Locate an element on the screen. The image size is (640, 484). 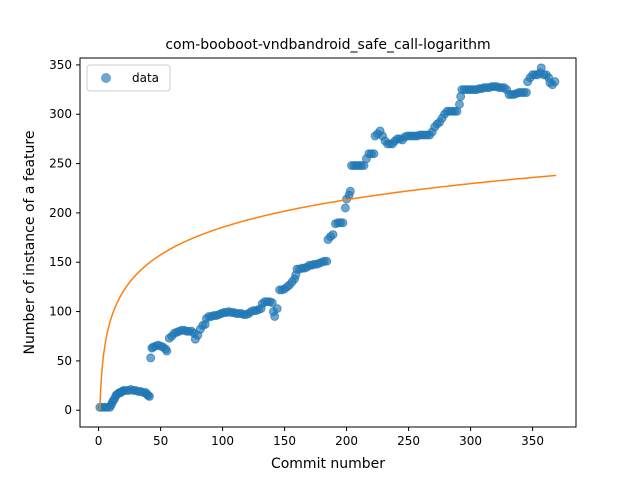
y-tick-label: 150 is located at coordinates (60, 262).